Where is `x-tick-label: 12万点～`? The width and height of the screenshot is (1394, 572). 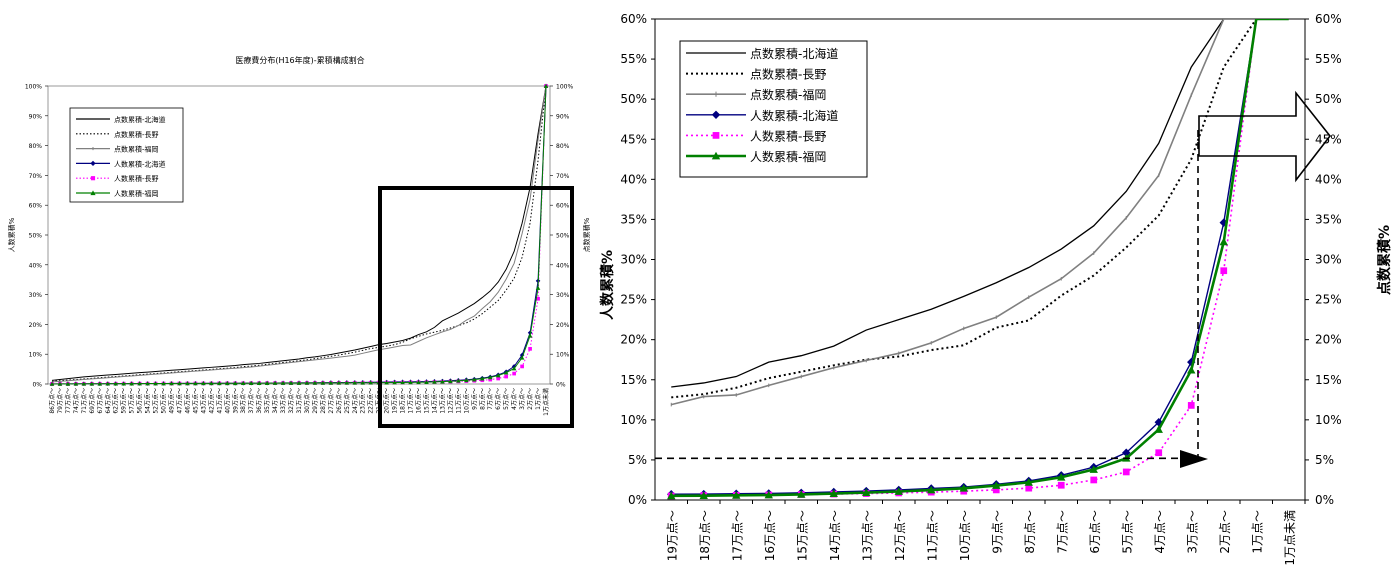
x-tick-label: 12万点～ is located at coordinates (900, 535).